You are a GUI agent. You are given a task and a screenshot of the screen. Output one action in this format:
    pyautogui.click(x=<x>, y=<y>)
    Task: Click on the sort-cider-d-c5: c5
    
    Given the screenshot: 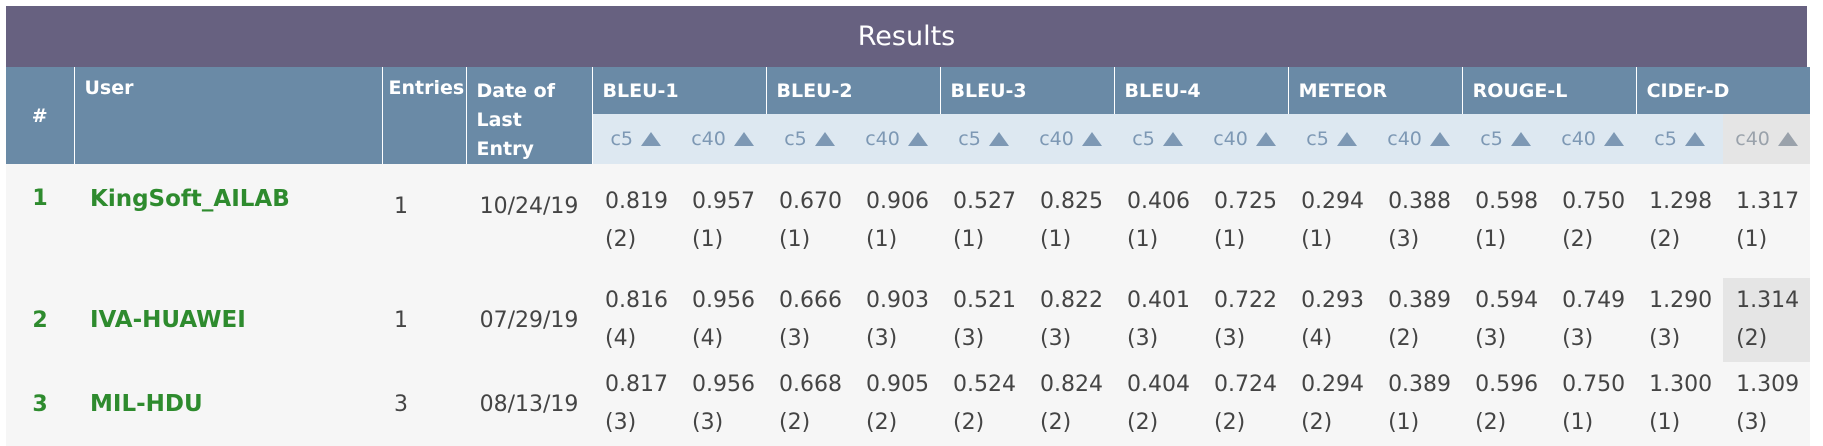 What is the action you would take?
    pyautogui.click(x=1680, y=139)
    